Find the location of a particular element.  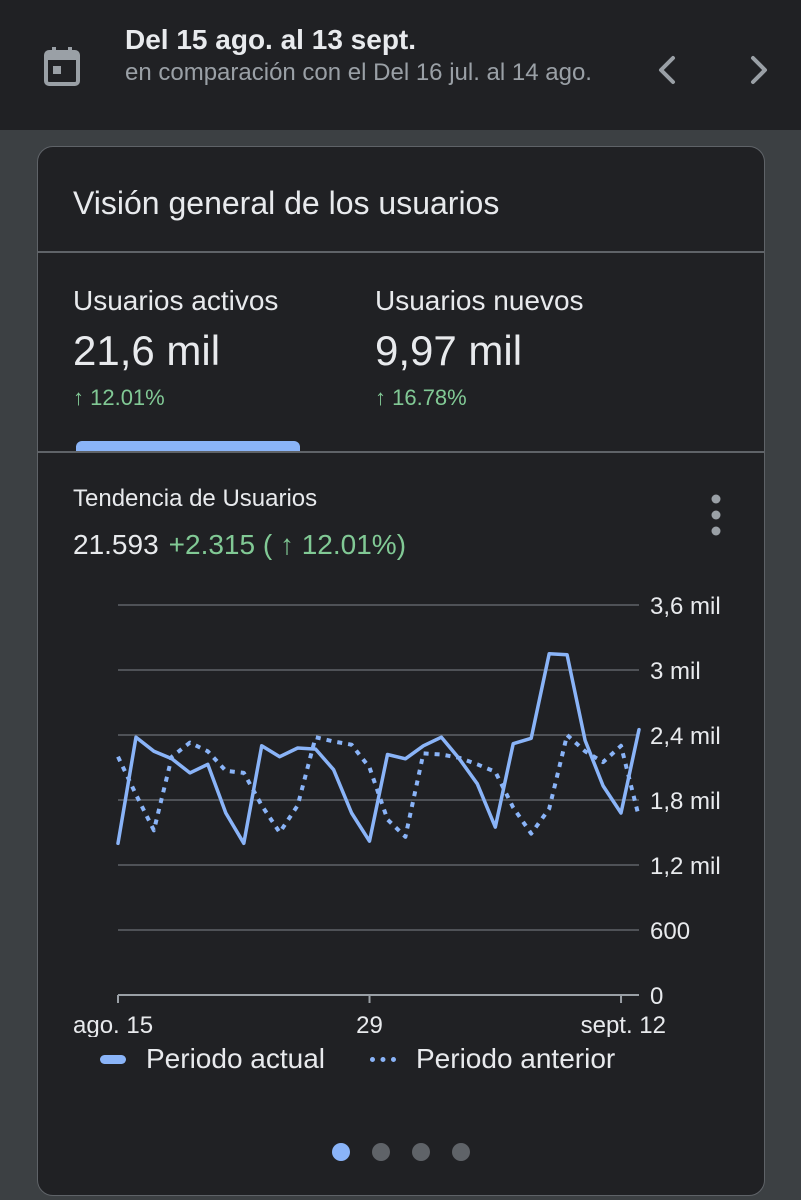

y-tick-label: 0 is located at coordinates (656, 996).